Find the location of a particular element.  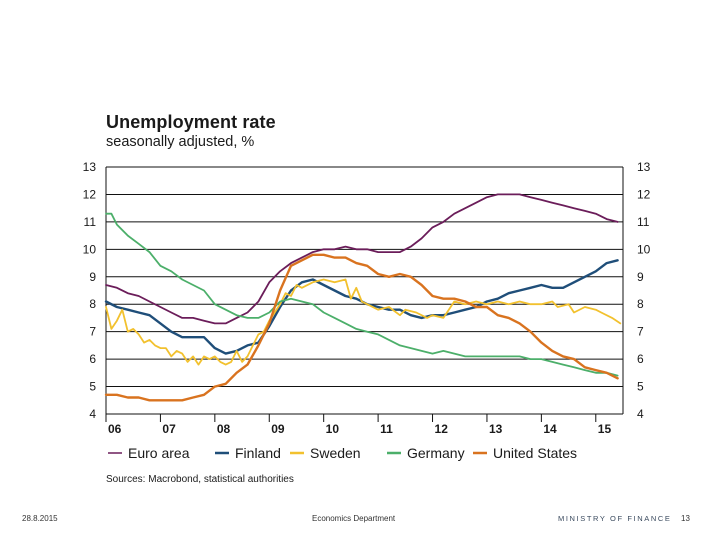

y-tick-left-4: 4 is located at coordinates (92, 414).